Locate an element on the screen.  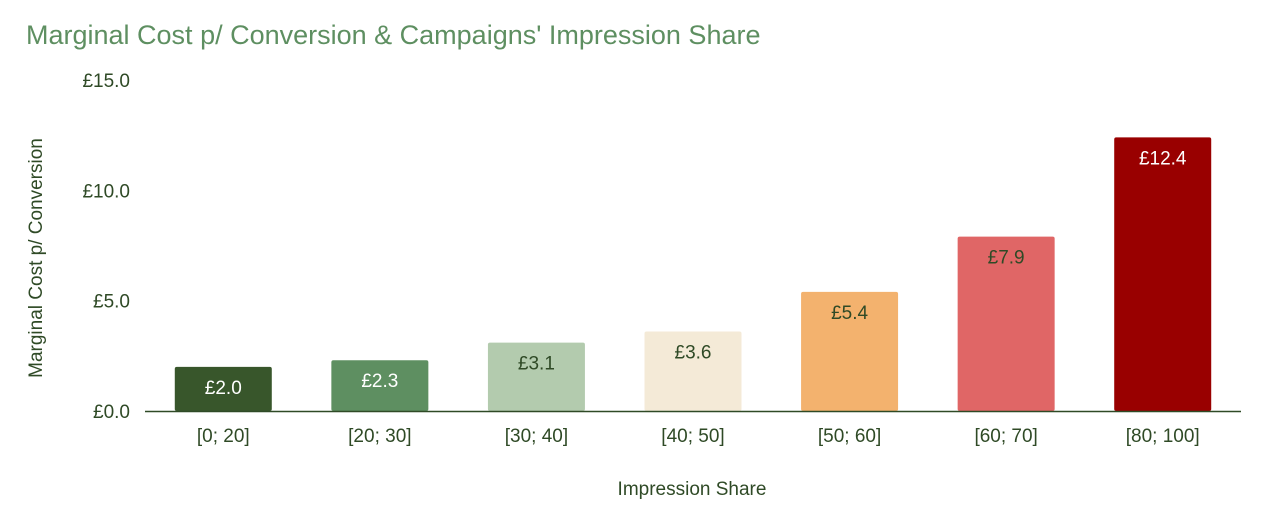
bar-data-label: £2.0 is located at coordinates (223, 388).